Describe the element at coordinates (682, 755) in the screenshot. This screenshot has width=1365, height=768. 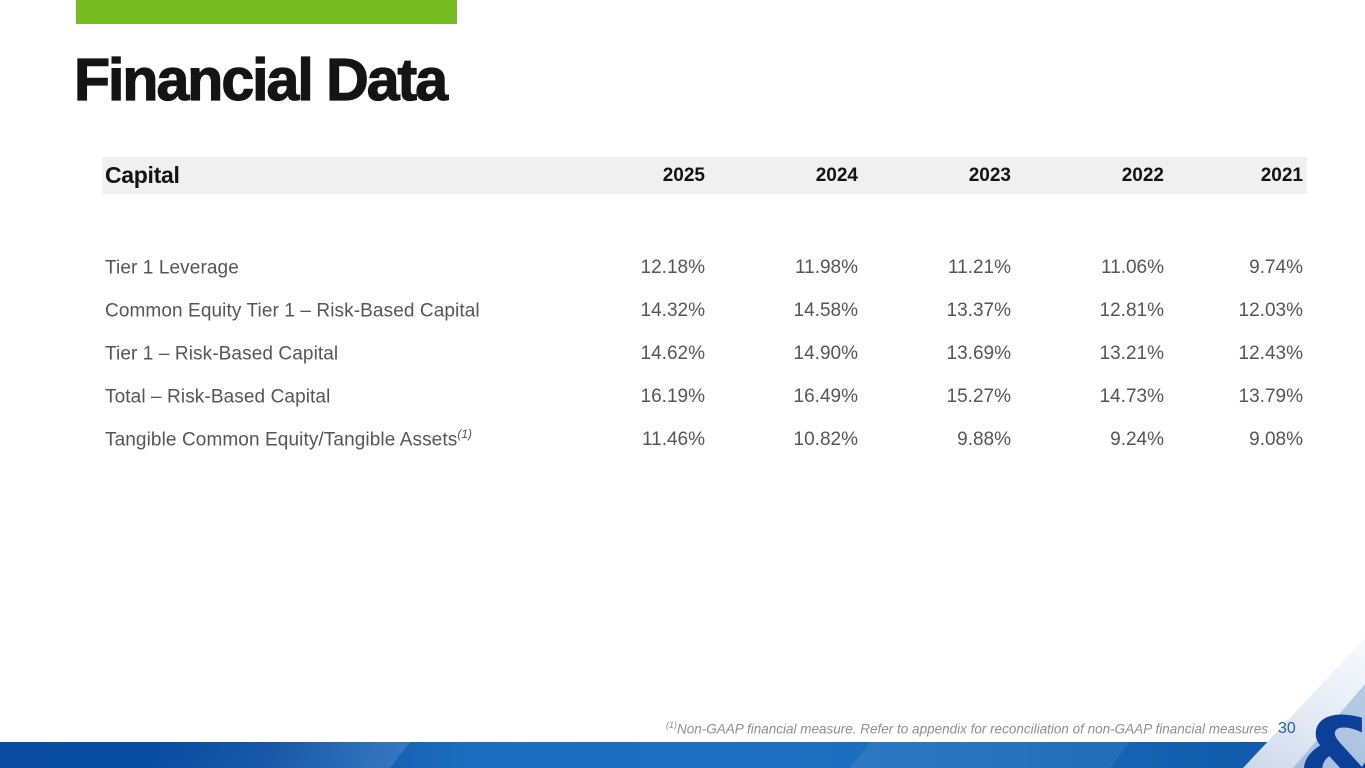
I see `bottom-wave-band` at that location.